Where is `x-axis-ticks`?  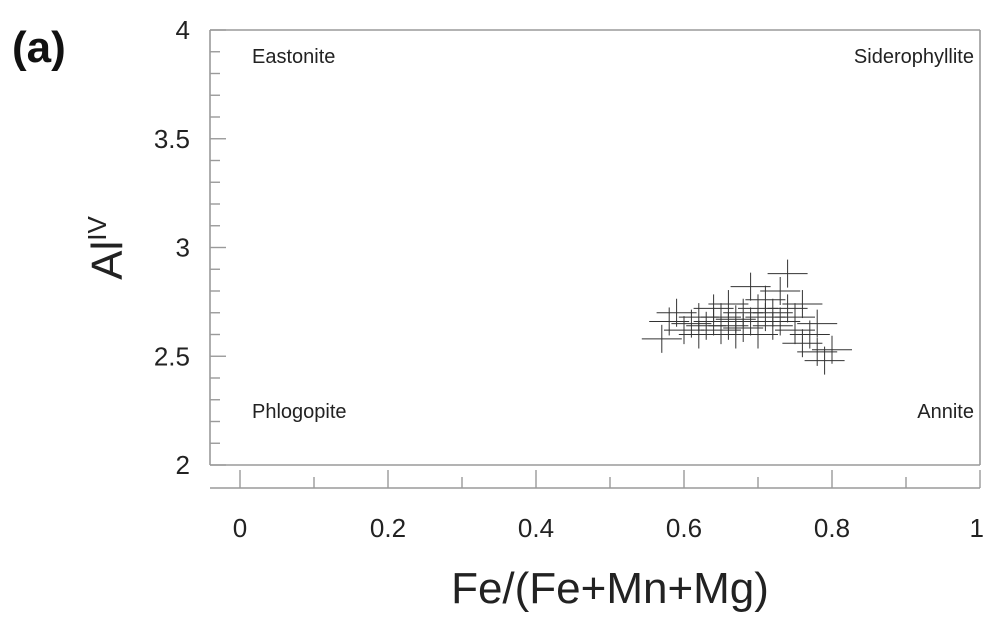 x-axis-ticks is located at coordinates (610, 479).